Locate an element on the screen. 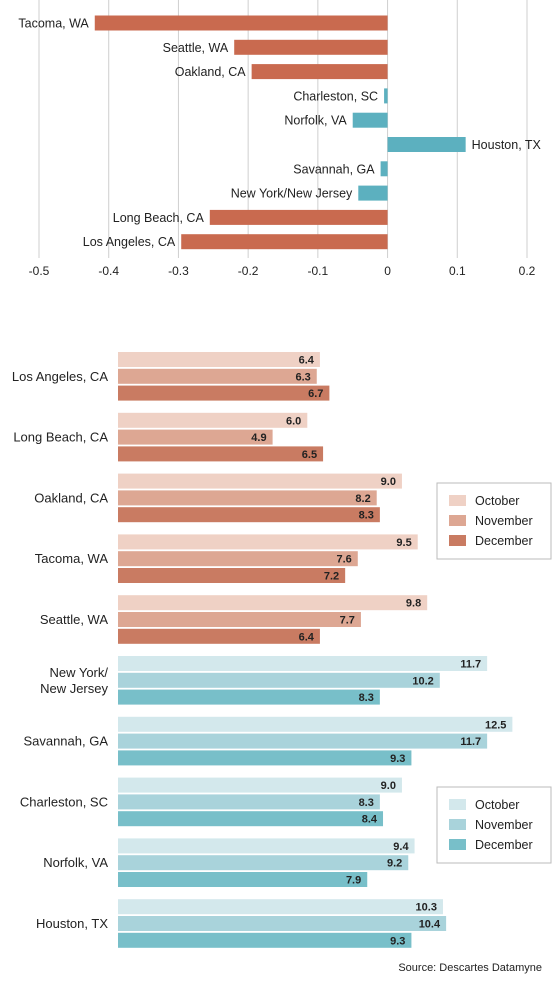 This screenshot has width=556, height=989. bar-tacoma-wa-october is located at coordinates (268, 542).